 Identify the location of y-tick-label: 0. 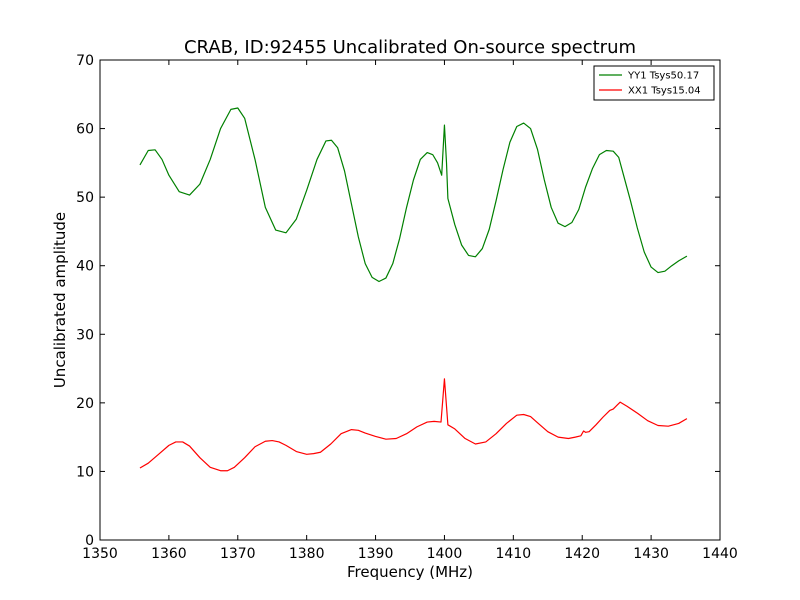
(89, 541).